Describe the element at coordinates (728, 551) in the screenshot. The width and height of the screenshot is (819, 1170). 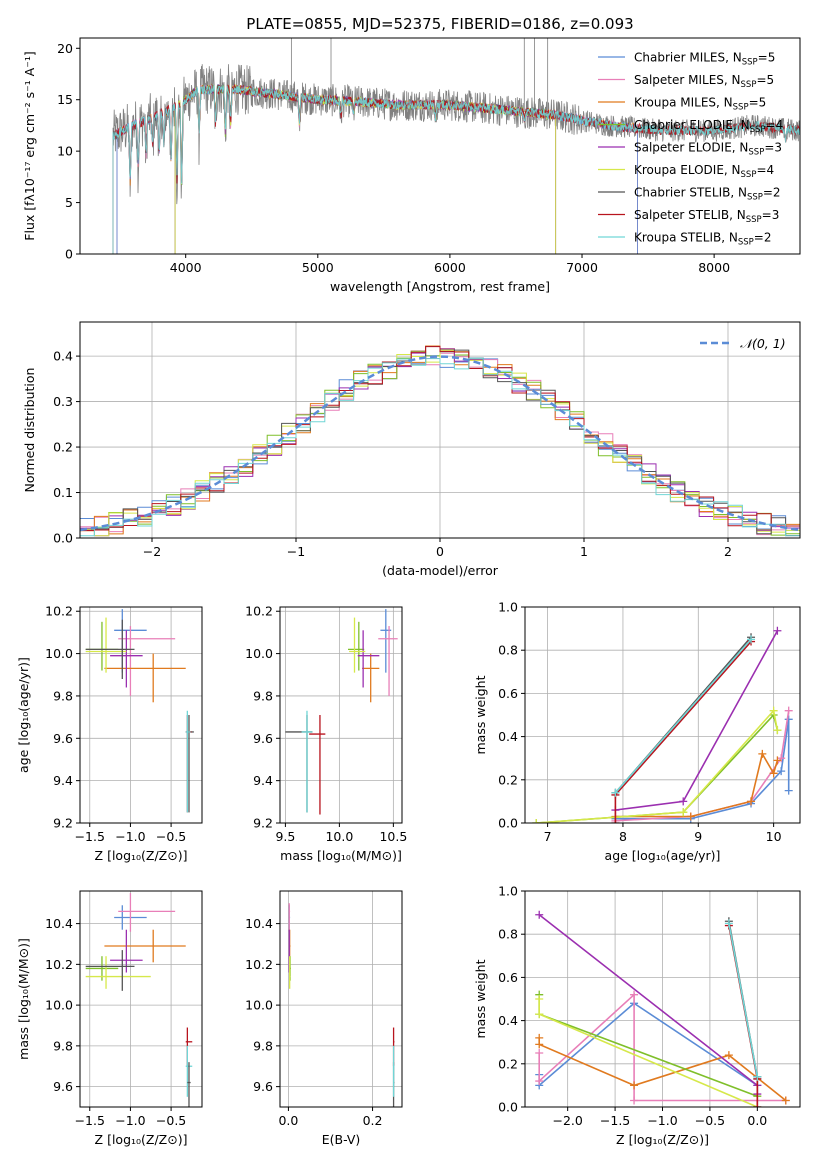
I see `x-tick-label: 2` at that location.